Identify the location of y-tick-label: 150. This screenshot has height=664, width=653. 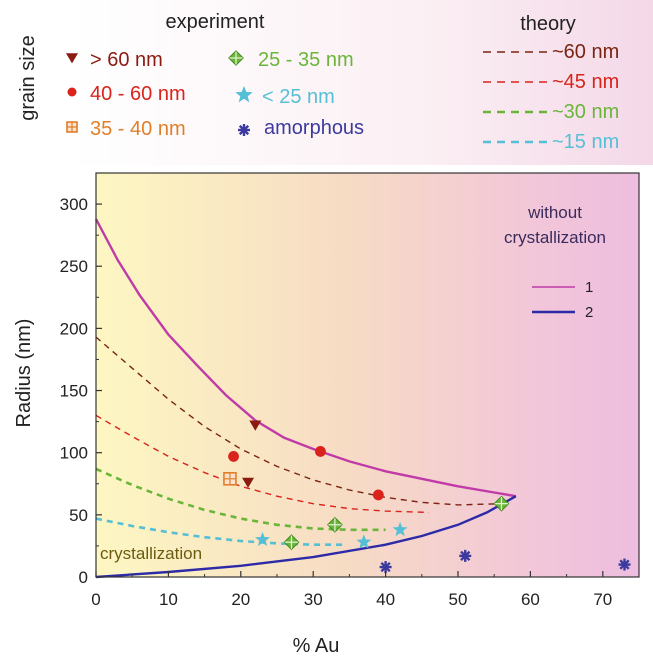
(74, 391).